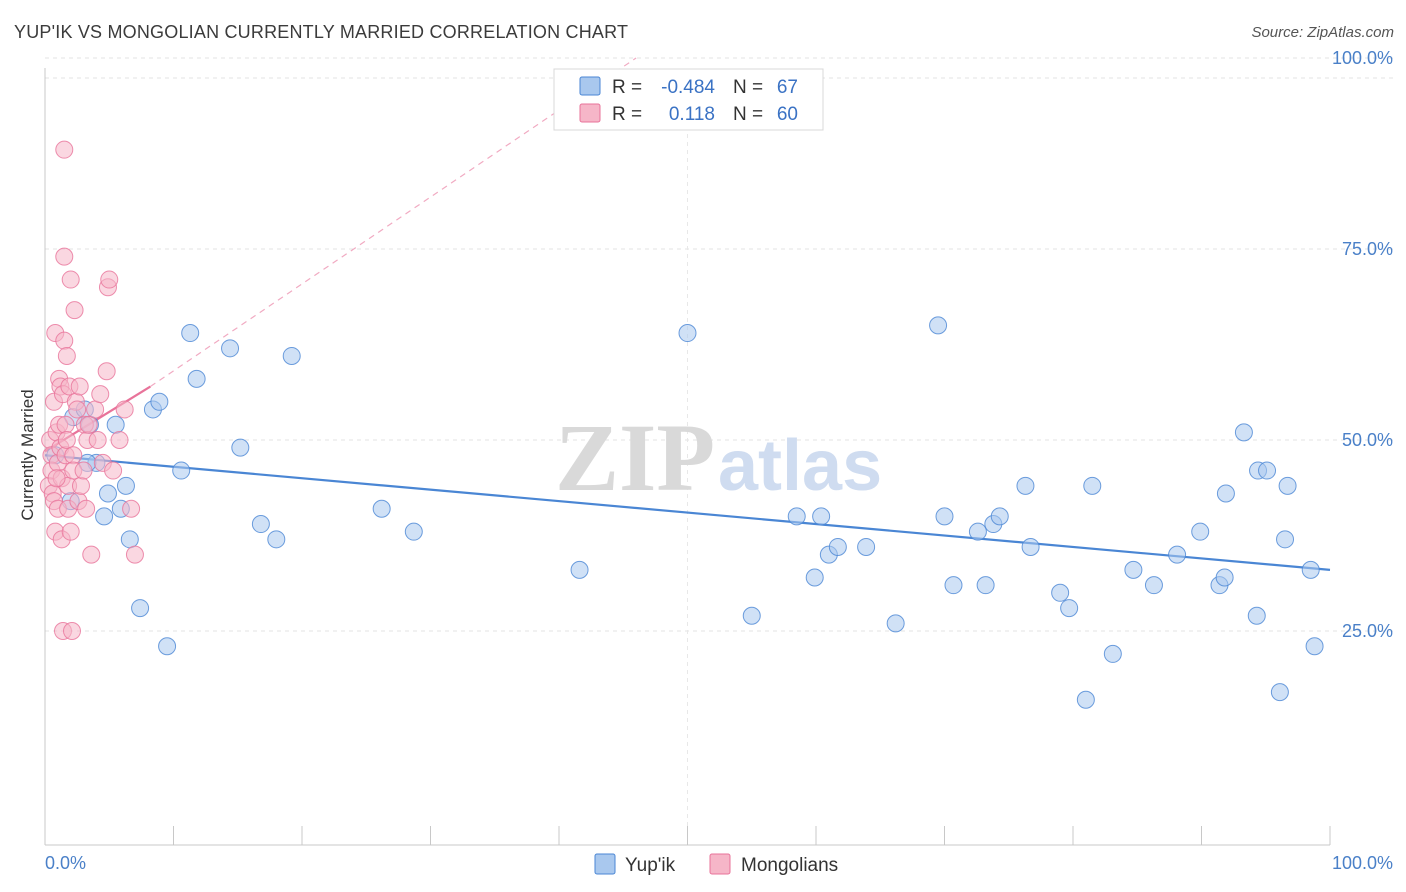 Image resolution: width=1406 pixels, height=892 pixels. Describe the element at coordinates (1367, 440) in the screenshot. I see `y-tick-label: 50.0%` at that location.